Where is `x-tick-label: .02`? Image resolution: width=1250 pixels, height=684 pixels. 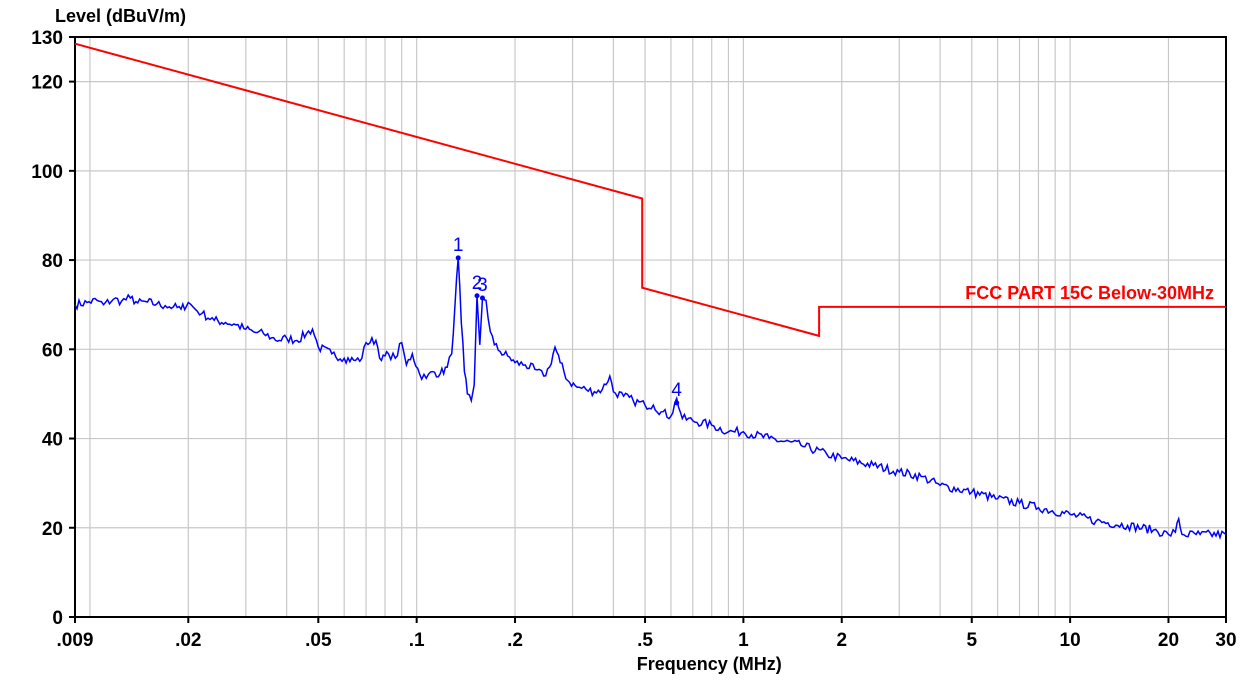 x-tick-label: .02 is located at coordinates (188, 640).